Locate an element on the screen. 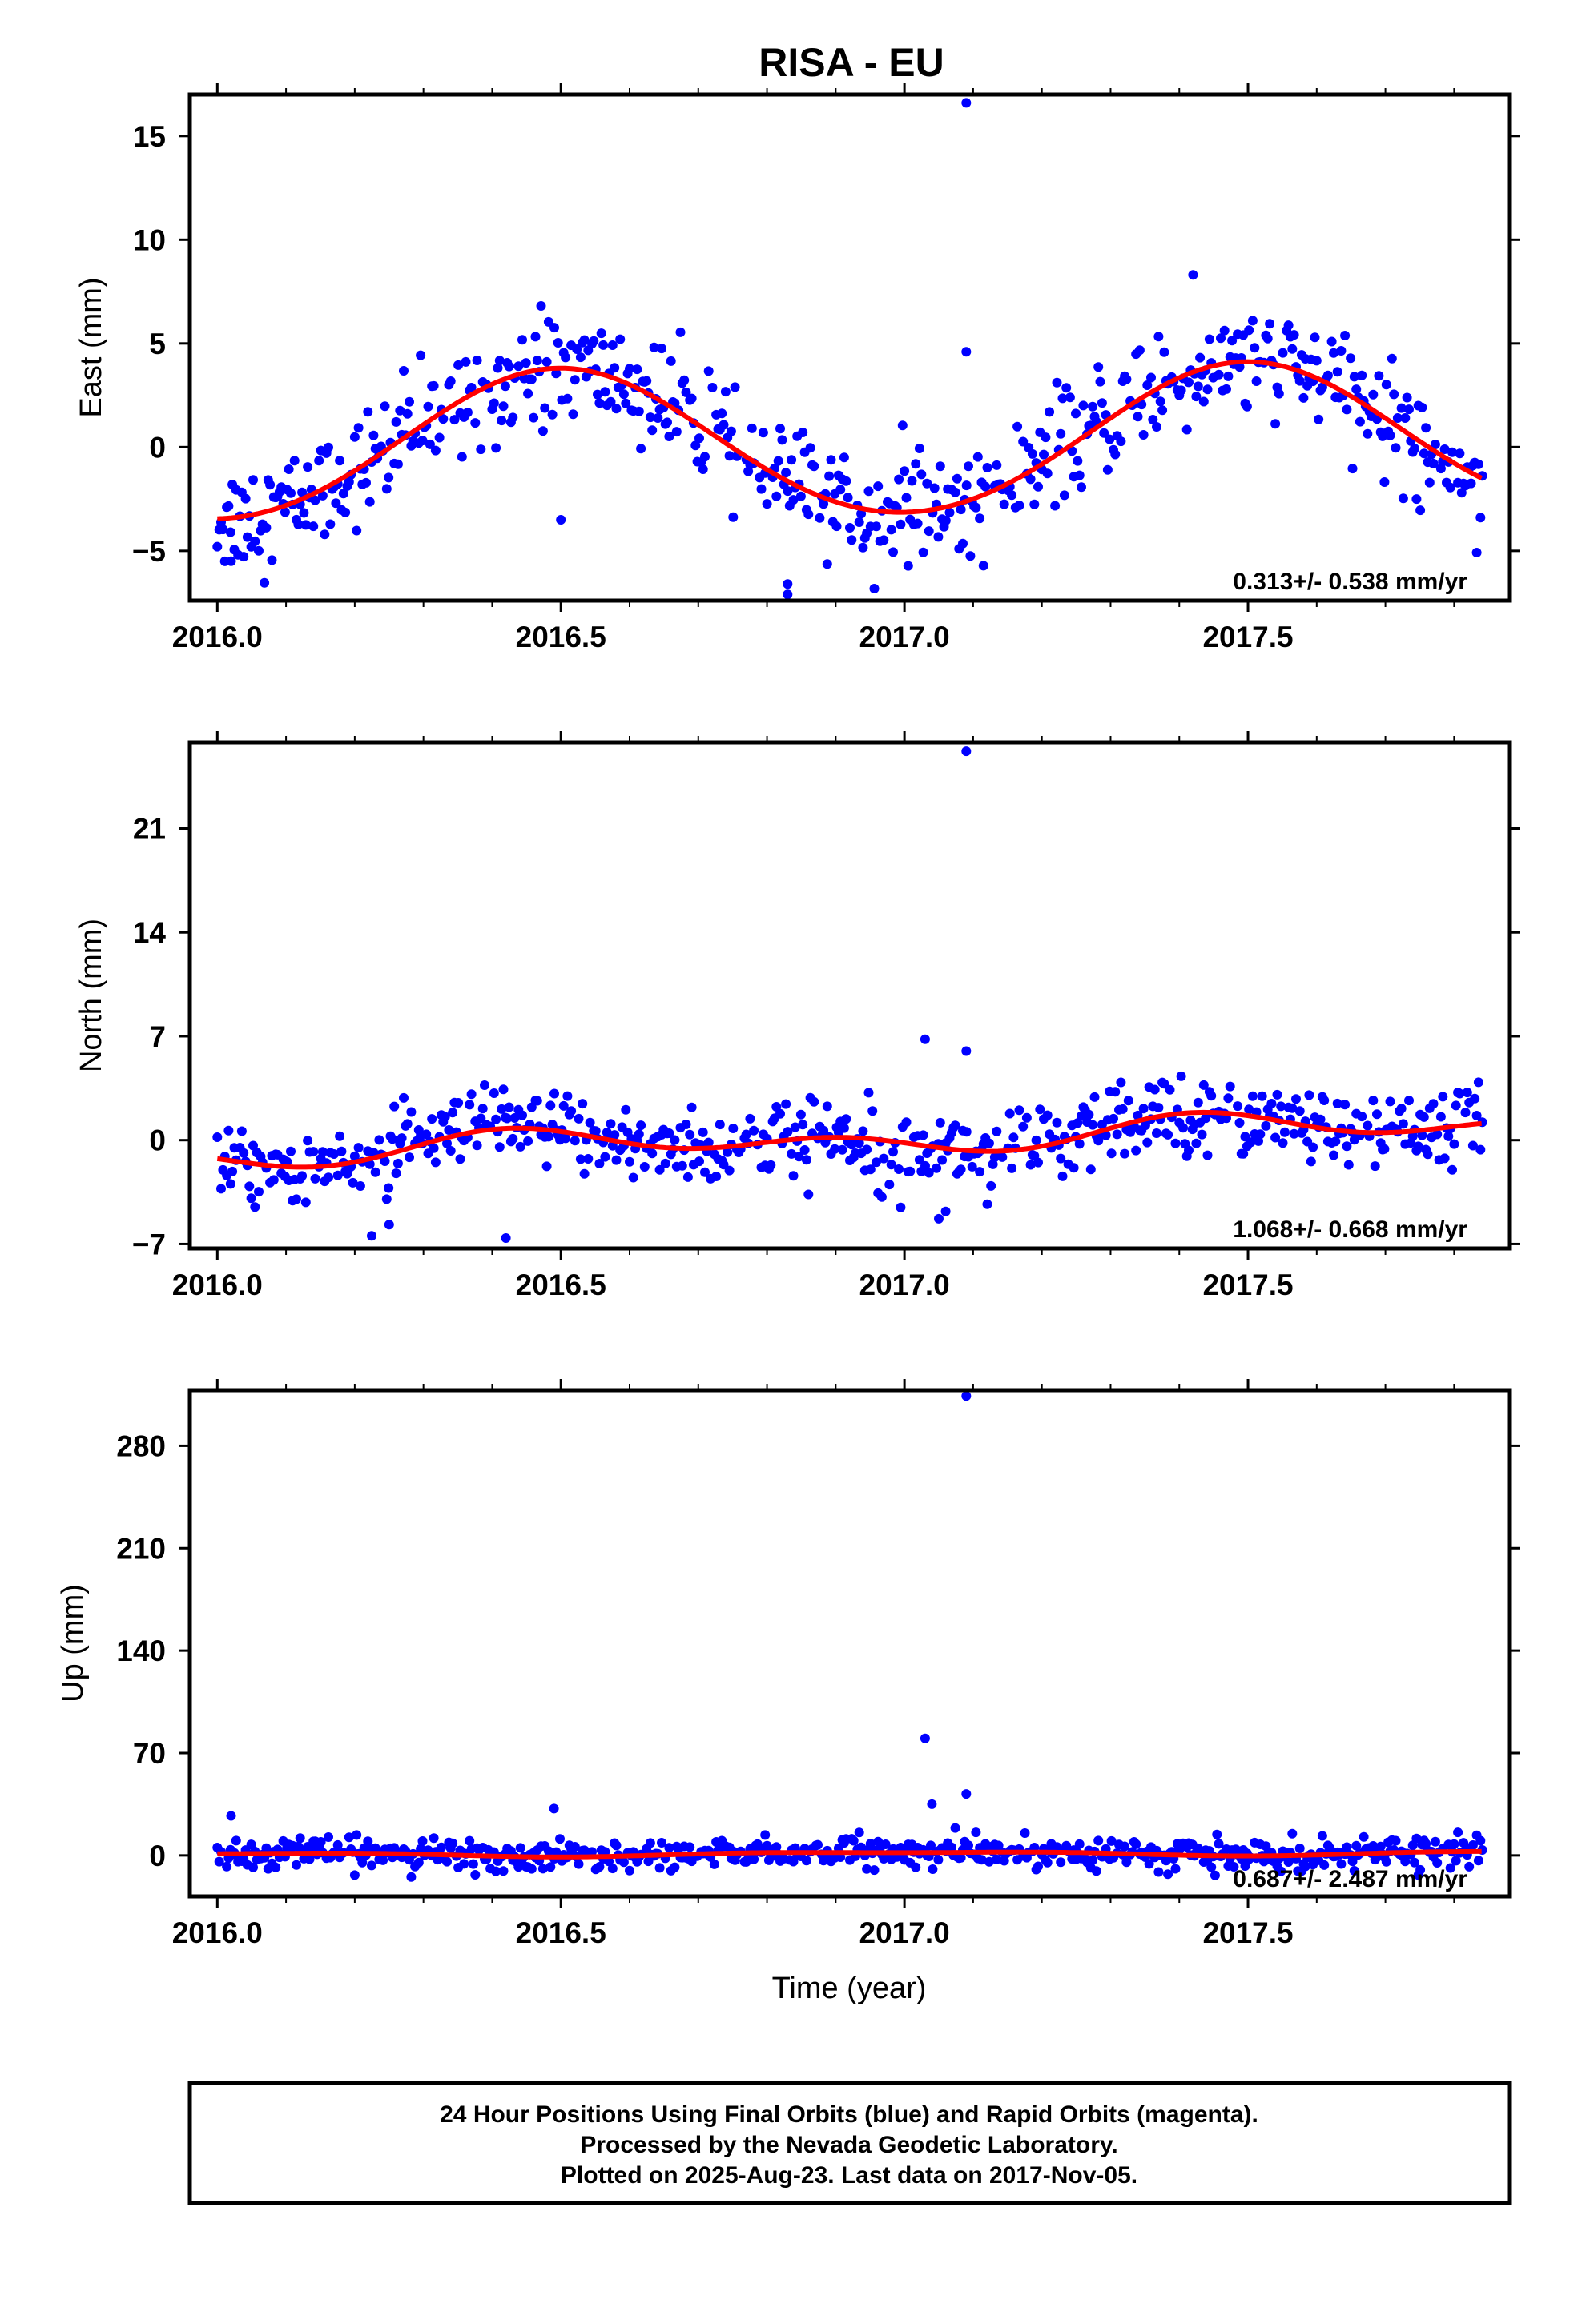 The image size is (1582, 2324). up-x-tick-label: 2016.0 is located at coordinates (217, 1932).